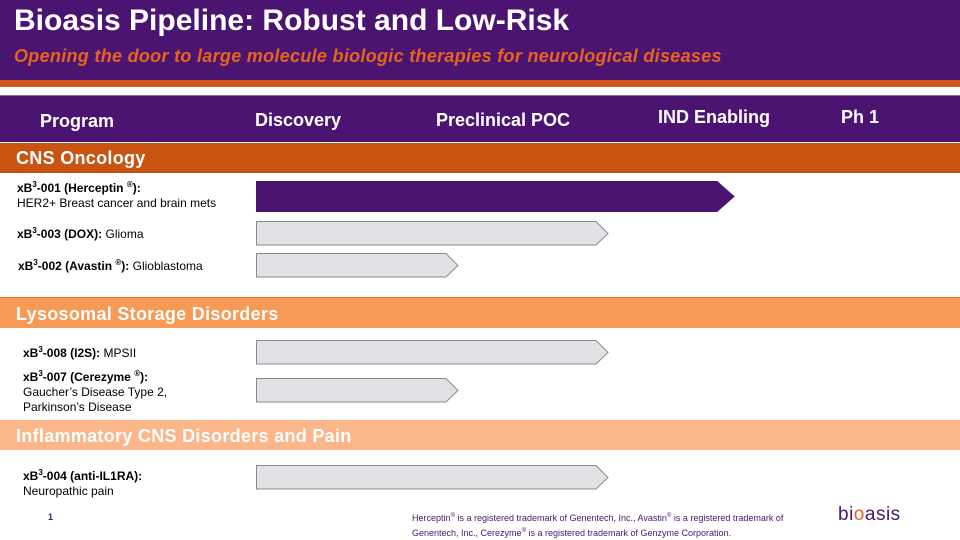  Describe the element at coordinates (80, 234) in the screenshot. I see `program-xb3-003: xB3-003 (DOX): Glioma` at that location.